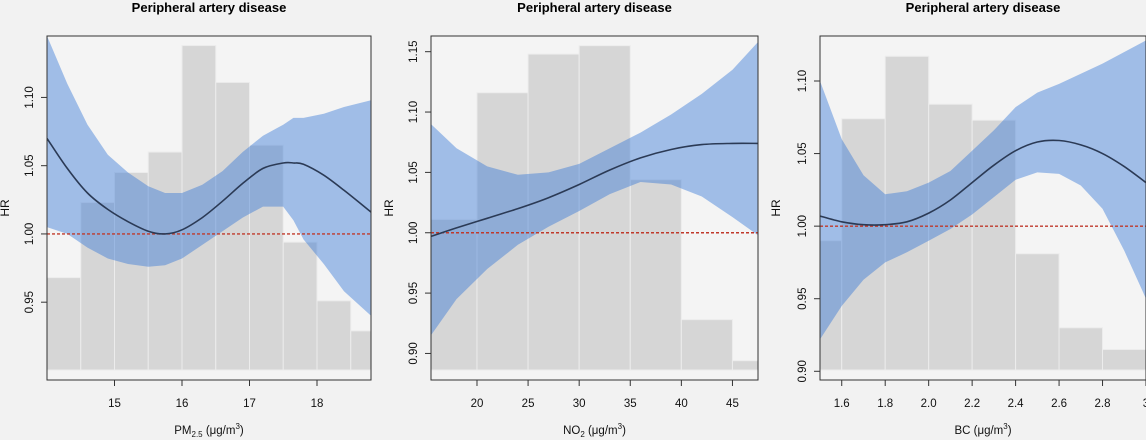 The image size is (1146, 440). What do you see at coordinates (929, 404) in the screenshot?
I see `x-tick-label: 2.0` at bounding box center [929, 404].